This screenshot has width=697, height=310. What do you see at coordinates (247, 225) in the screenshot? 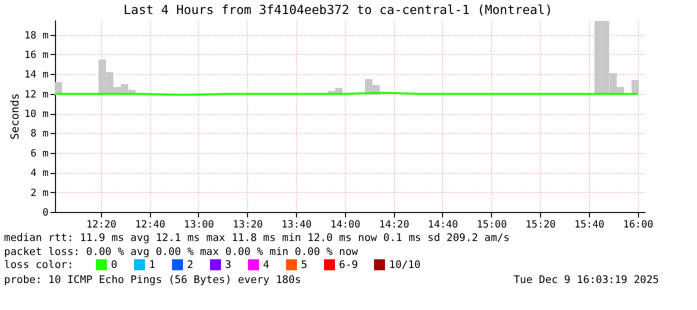
I see `x-tick-label: 13:20` at bounding box center [247, 225].